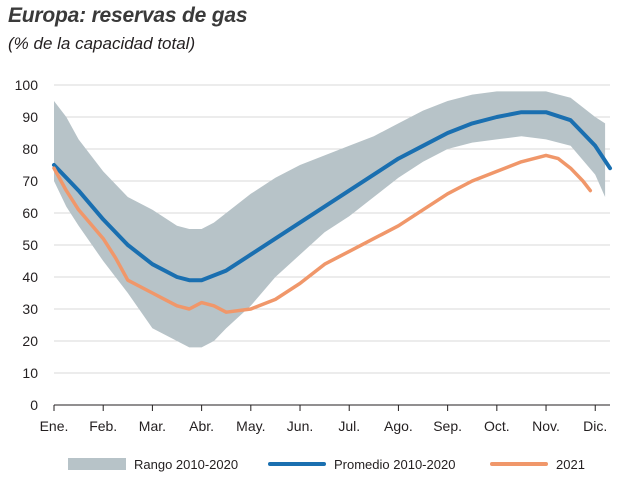  I want to click on x-tick-label: Ene., so click(54, 426).